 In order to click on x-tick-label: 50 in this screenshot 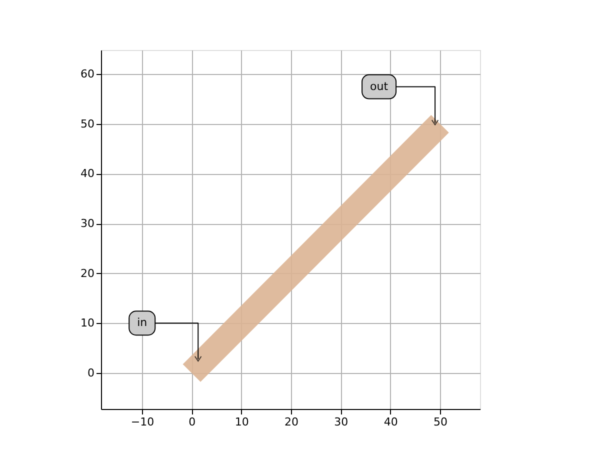, I will do `click(441, 422)`.